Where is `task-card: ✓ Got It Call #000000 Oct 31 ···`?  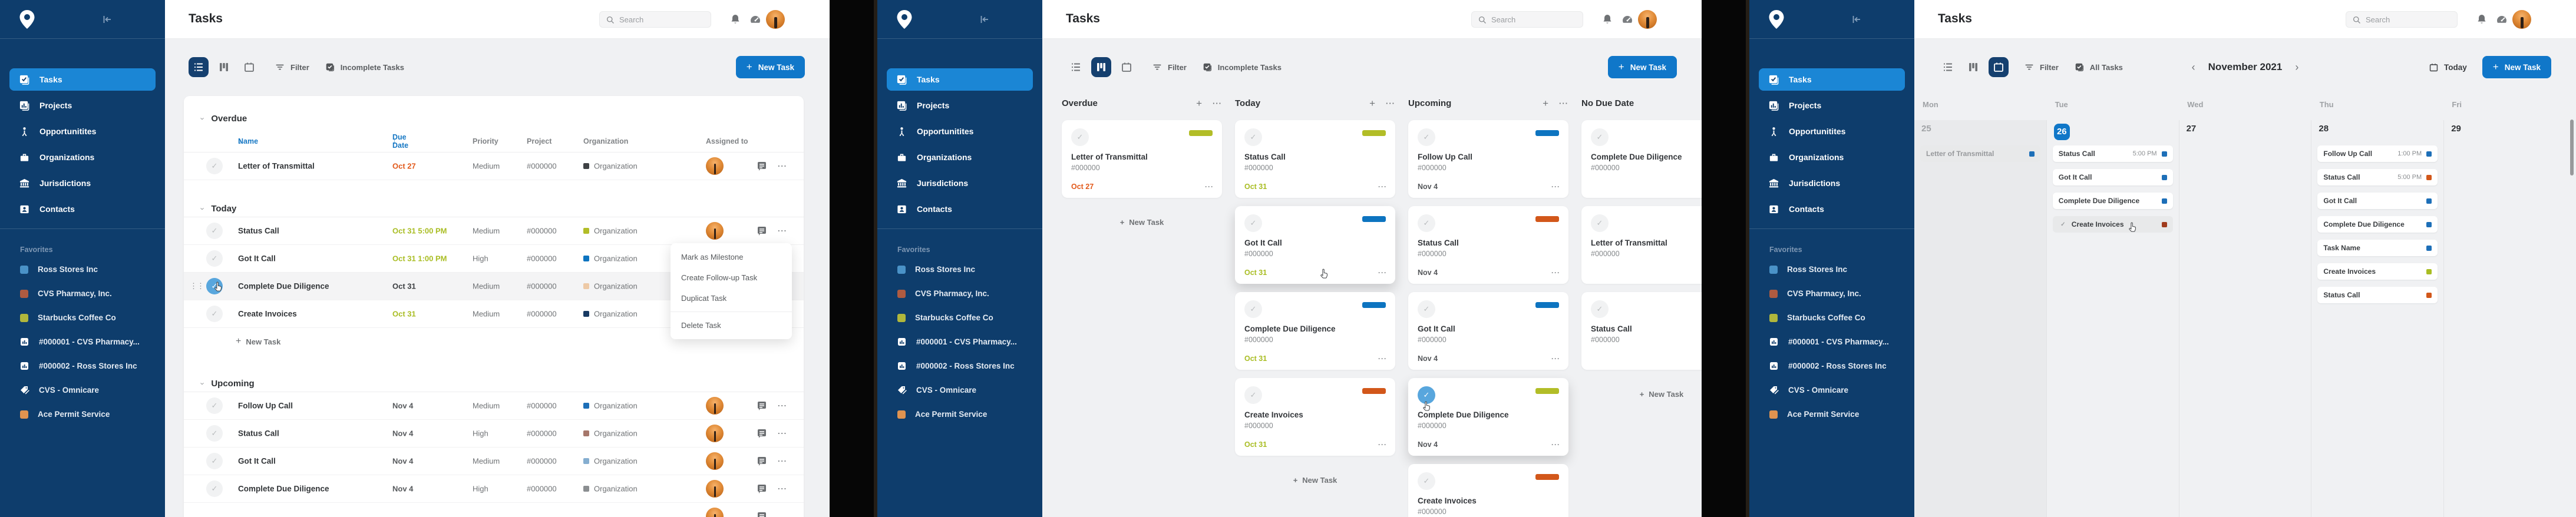
task-card: ✓ Got It Call #000000 Oct 31 ··· is located at coordinates (1315, 245).